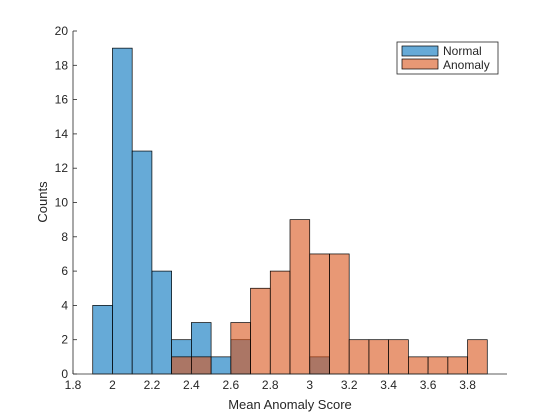 The width and height of the screenshot is (560, 420). What do you see at coordinates (418, 365) in the screenshot?
I see `bar-anomaly-3.5` at bounding box center [418, 365].